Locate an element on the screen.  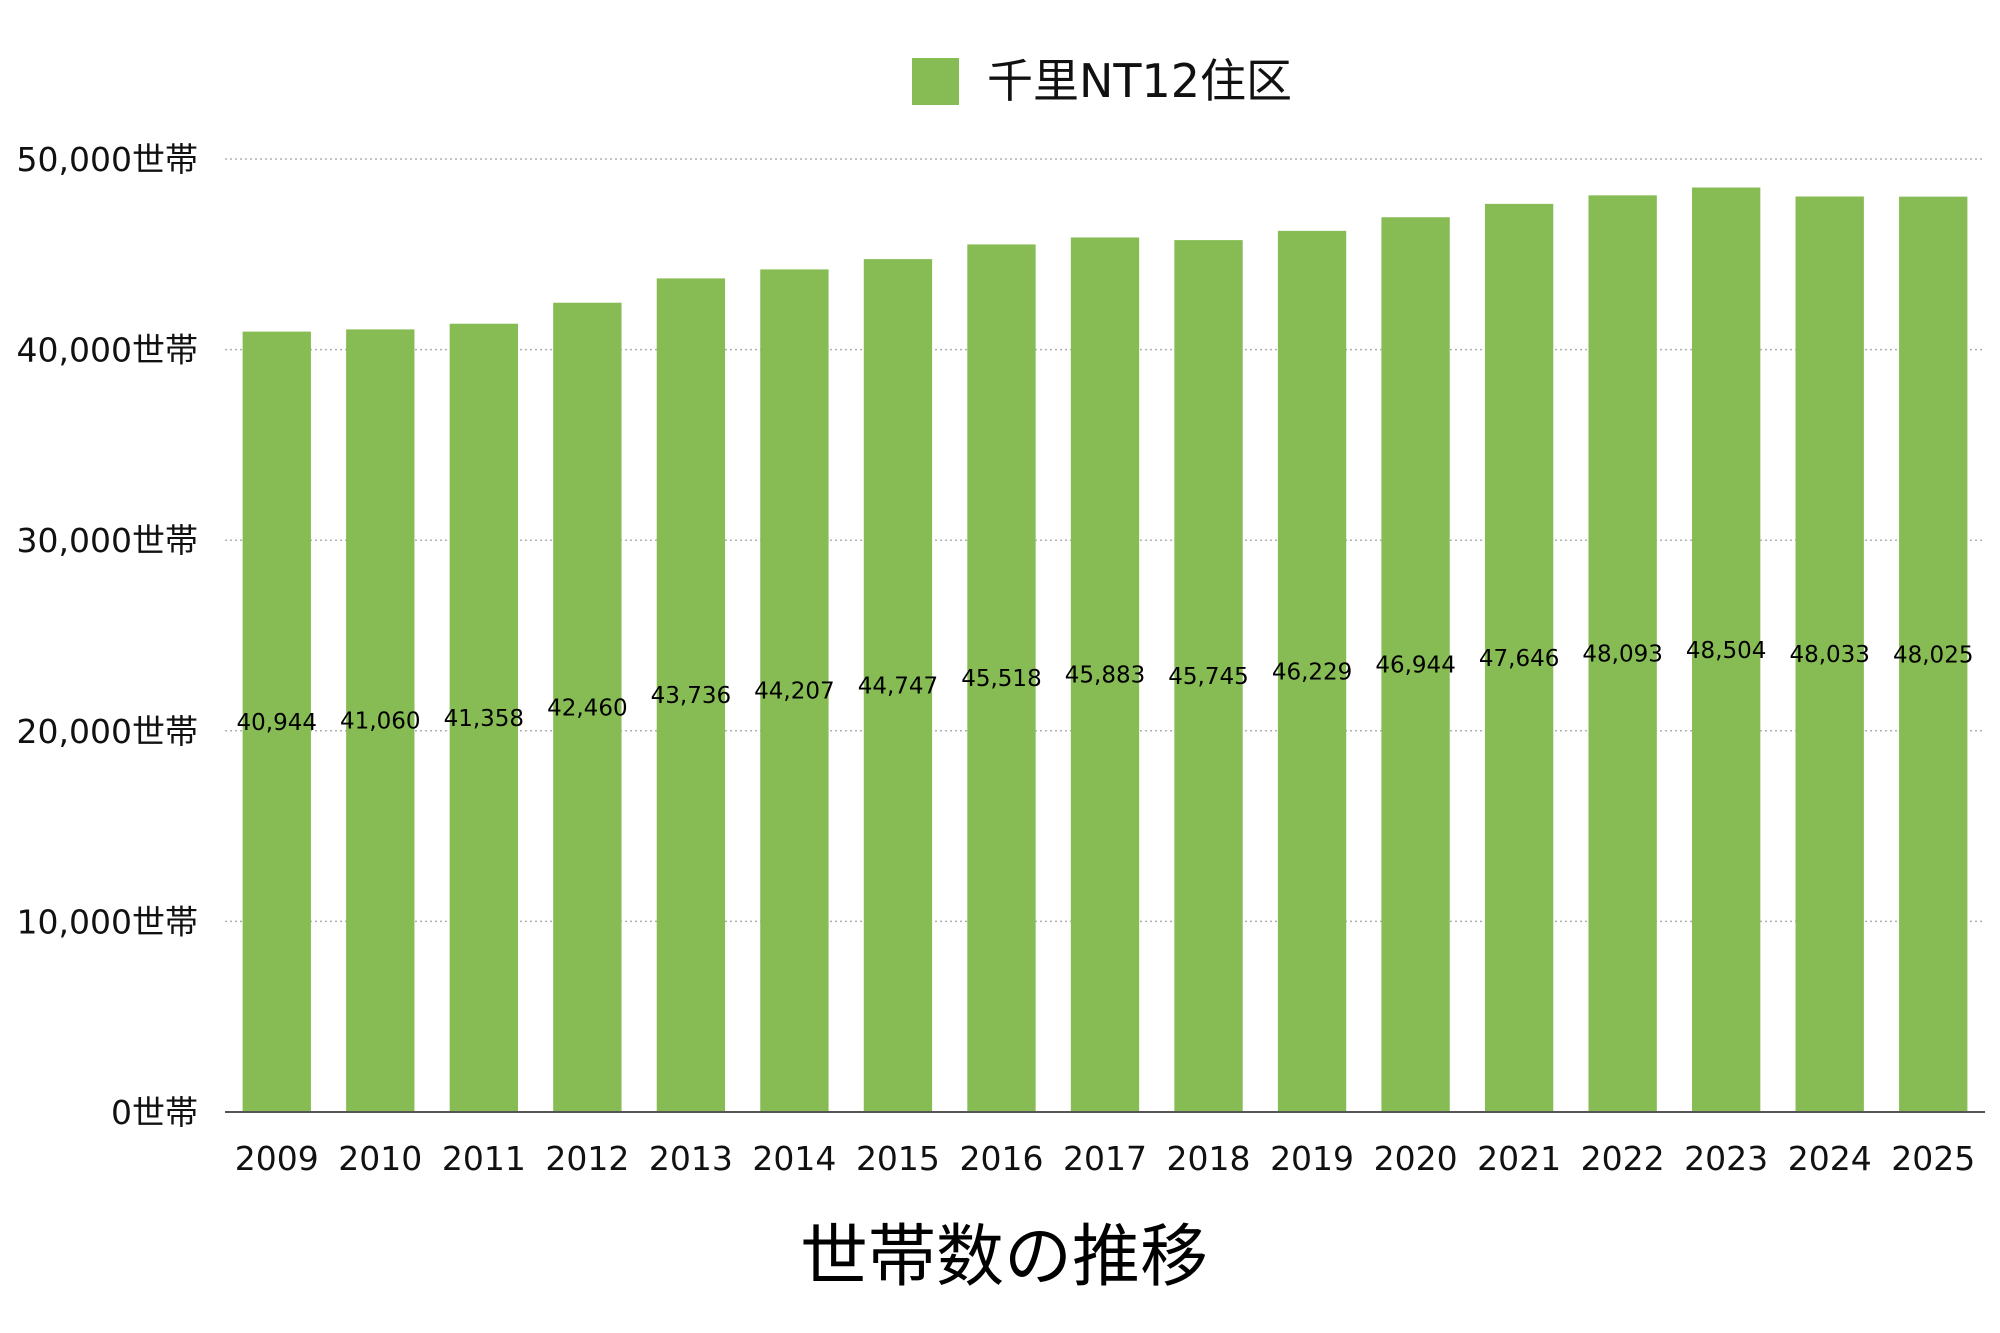
x-tick-label: 2023 is located at coordinates (1726, 1158).